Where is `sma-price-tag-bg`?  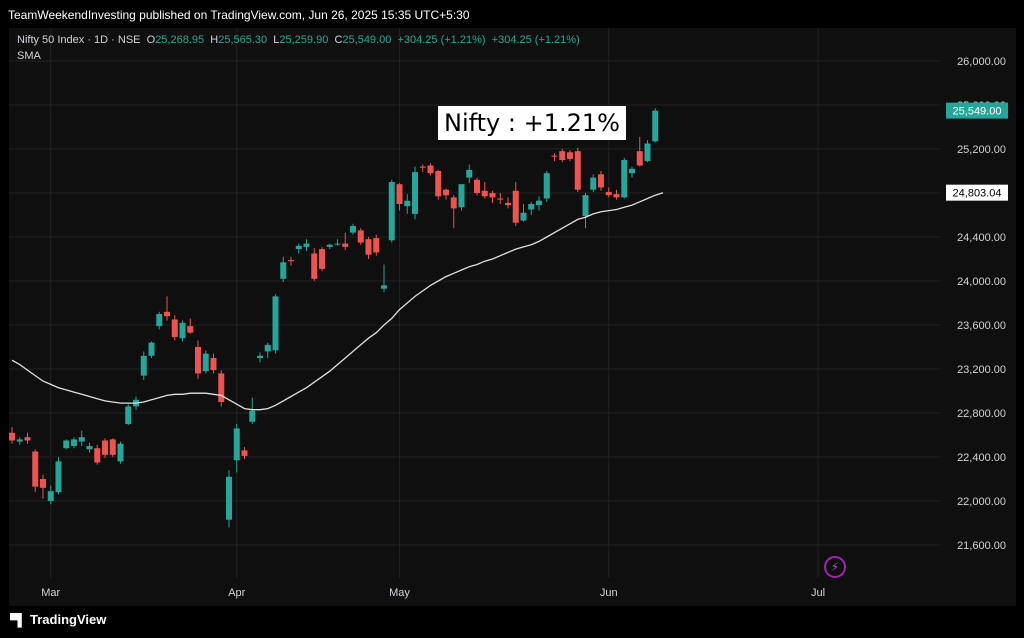 sma-price-tag-bg is located at coordinates (977, 192).